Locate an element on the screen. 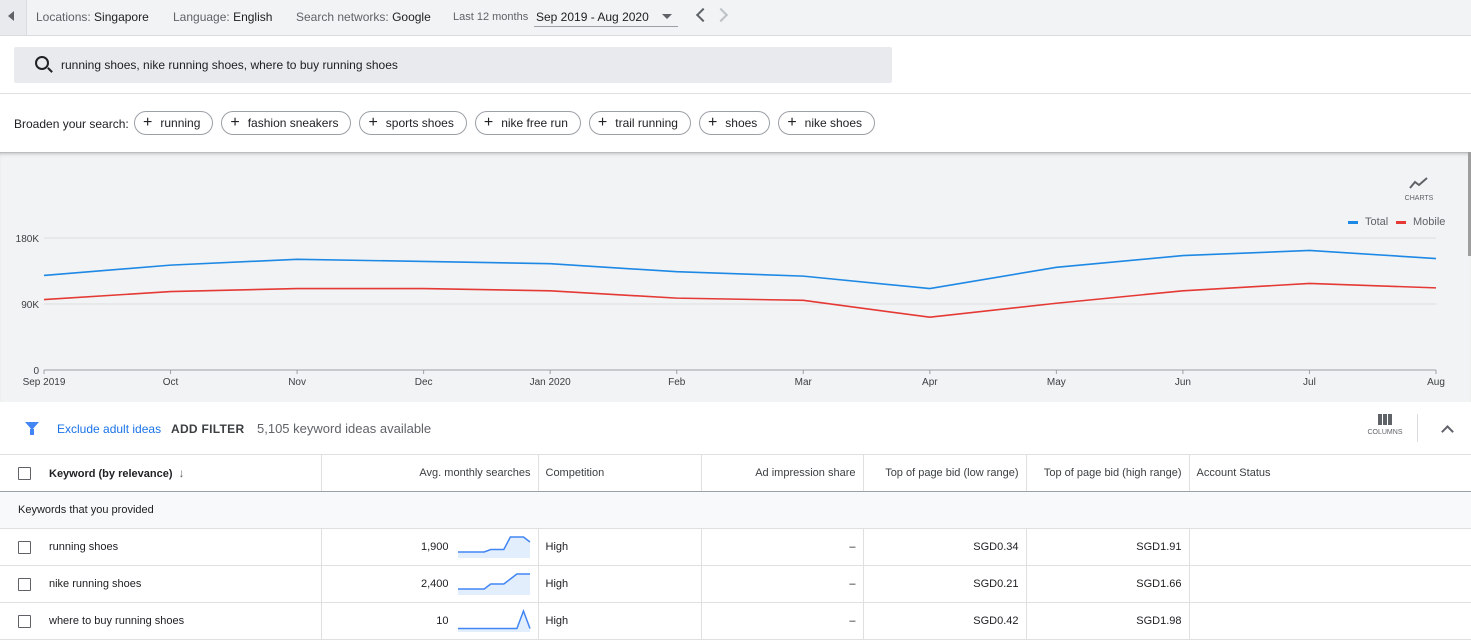 The image size is (1471, 642). select-all-checkbox is located at coordinates (24, 473).